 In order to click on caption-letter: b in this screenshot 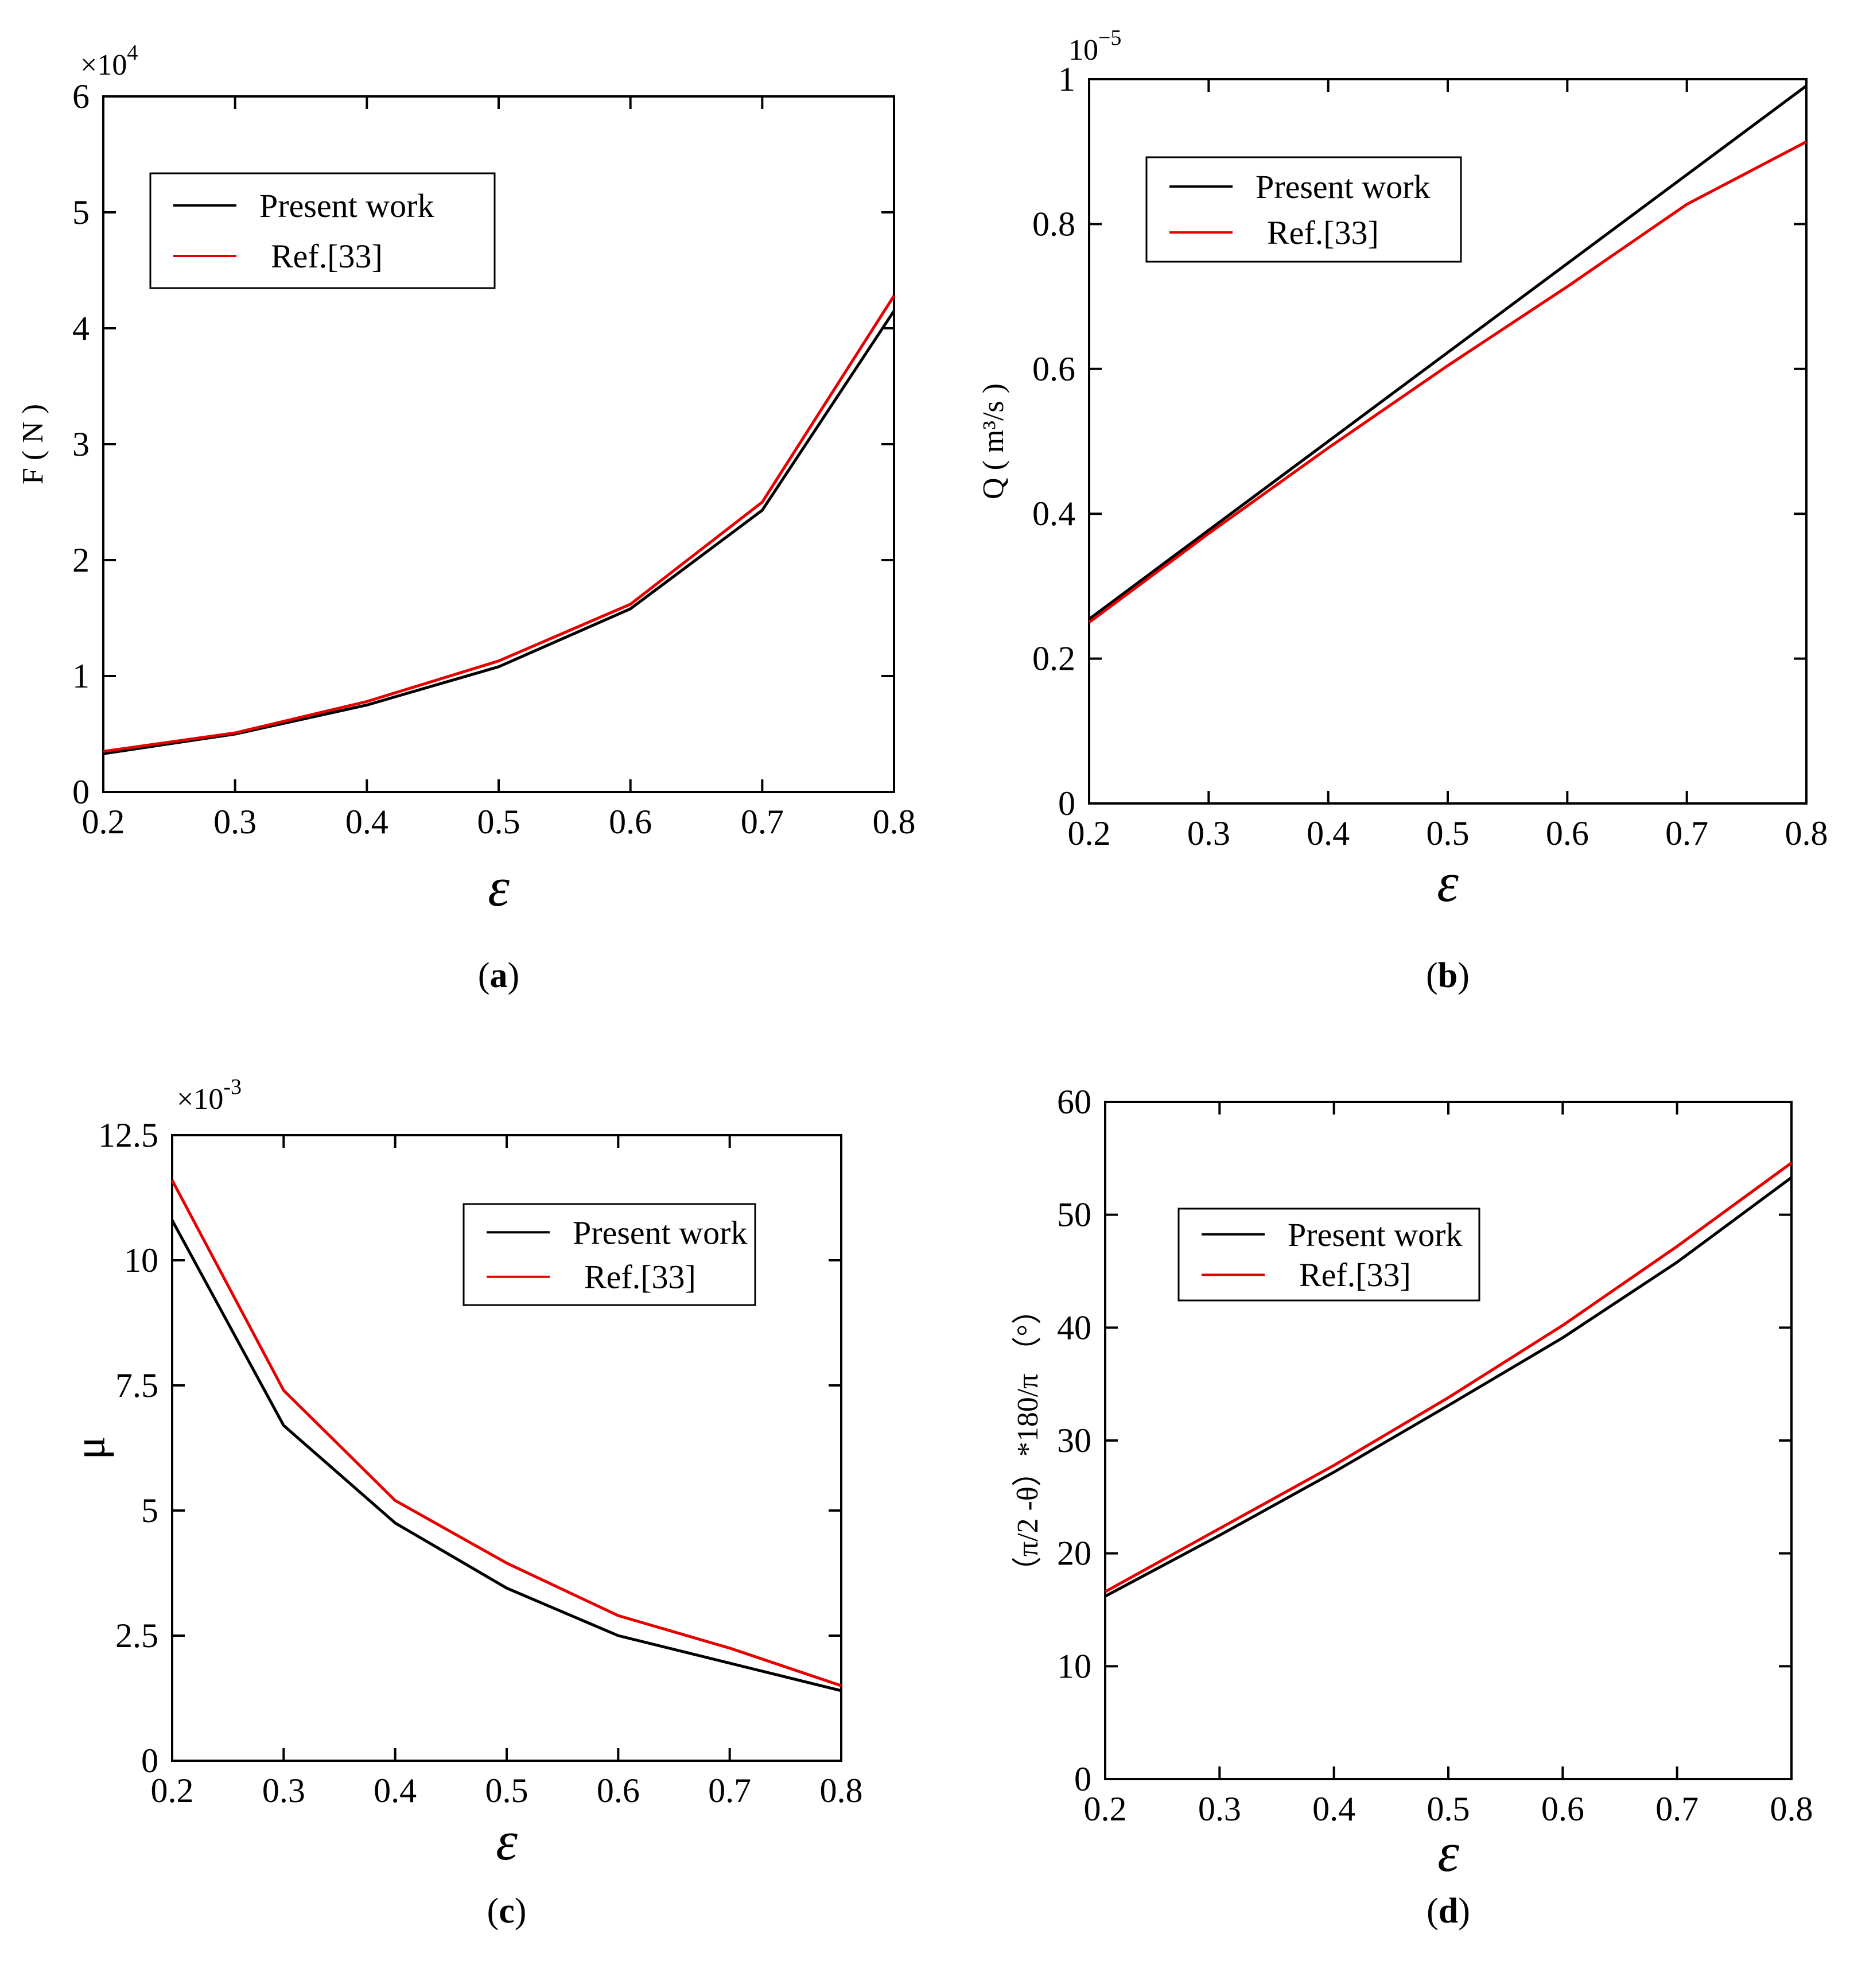, I will do `click(1448, 975)`.